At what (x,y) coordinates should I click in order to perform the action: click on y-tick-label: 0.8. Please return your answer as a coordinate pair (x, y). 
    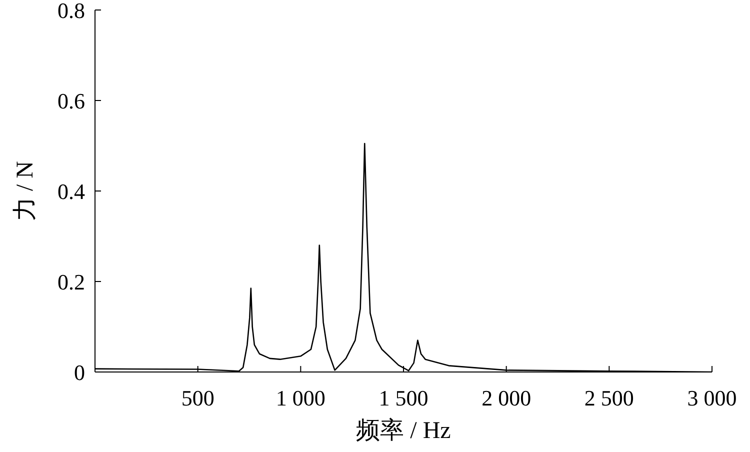
    Looking at the image, I should click on (71, 11).